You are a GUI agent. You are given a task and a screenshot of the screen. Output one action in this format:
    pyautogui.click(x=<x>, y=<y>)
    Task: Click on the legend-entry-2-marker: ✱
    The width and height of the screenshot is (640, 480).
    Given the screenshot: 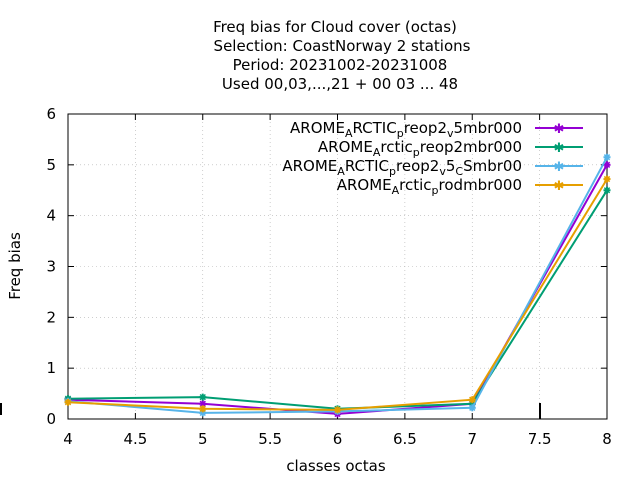 What is the action you would take?
    pyautogui.click(x=559, y=148)
    